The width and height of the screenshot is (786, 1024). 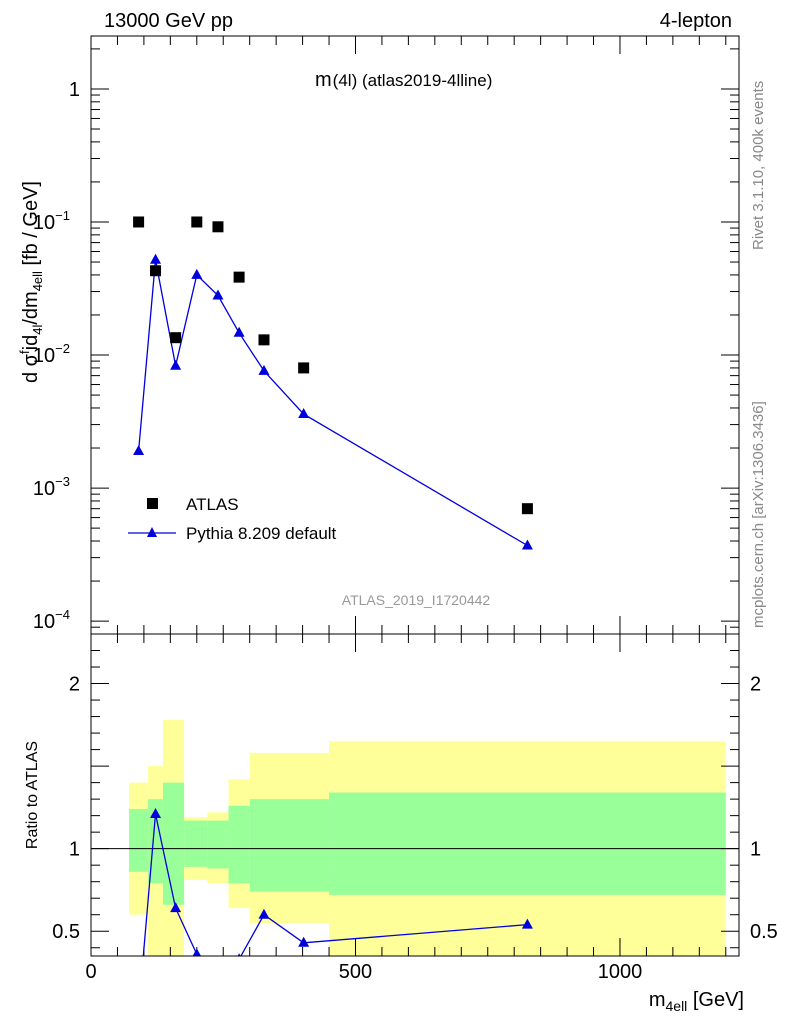 What do you see at coordinates (755, 850) in the screenshot?
I see `ratio-y-tick-label-right: 1` at bounding box center [755, 850].